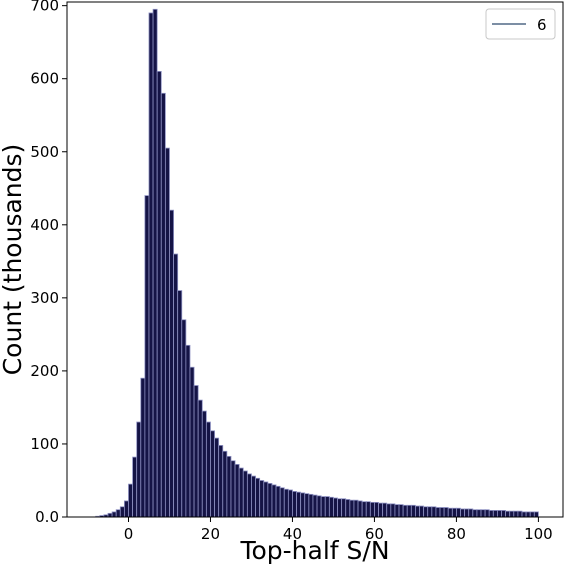 The width and height of the screenshot is (566, 566). I want to click on y-tick-label: 400, so click(44, 225).